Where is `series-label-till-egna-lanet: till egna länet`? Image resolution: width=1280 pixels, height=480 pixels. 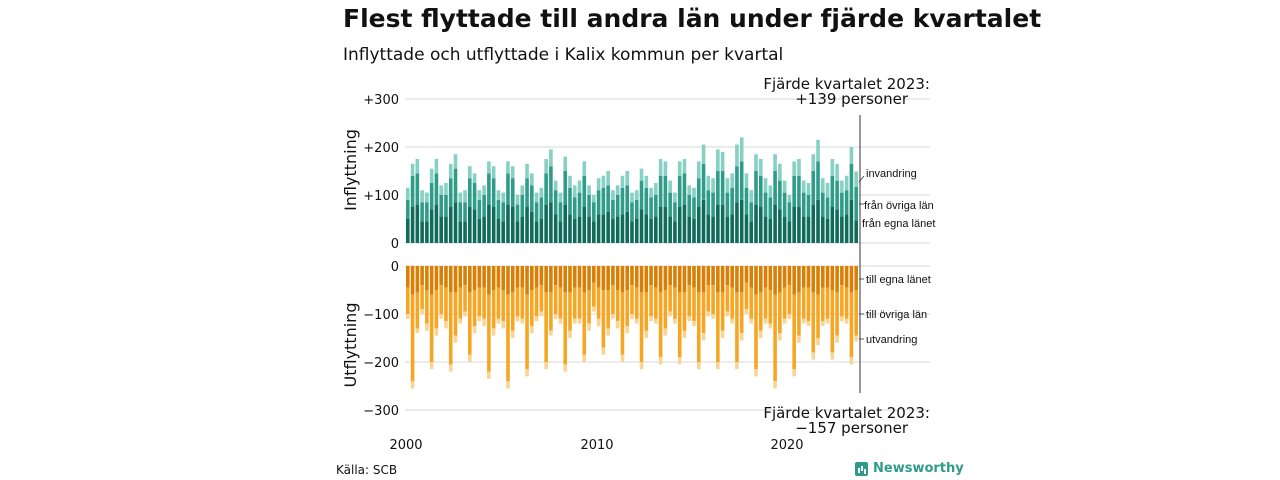 series-label-till-egna-lanet: till egna länet is located at coordinates (898, 280).